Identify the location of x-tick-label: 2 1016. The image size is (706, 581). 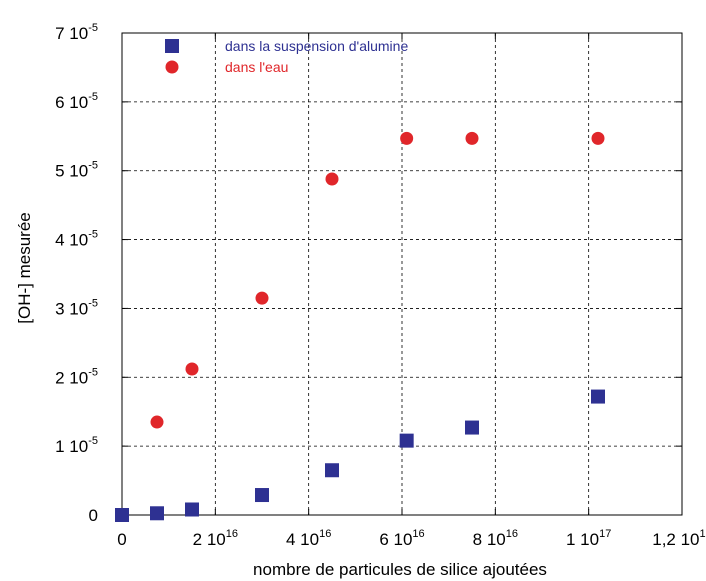
(215, 538).